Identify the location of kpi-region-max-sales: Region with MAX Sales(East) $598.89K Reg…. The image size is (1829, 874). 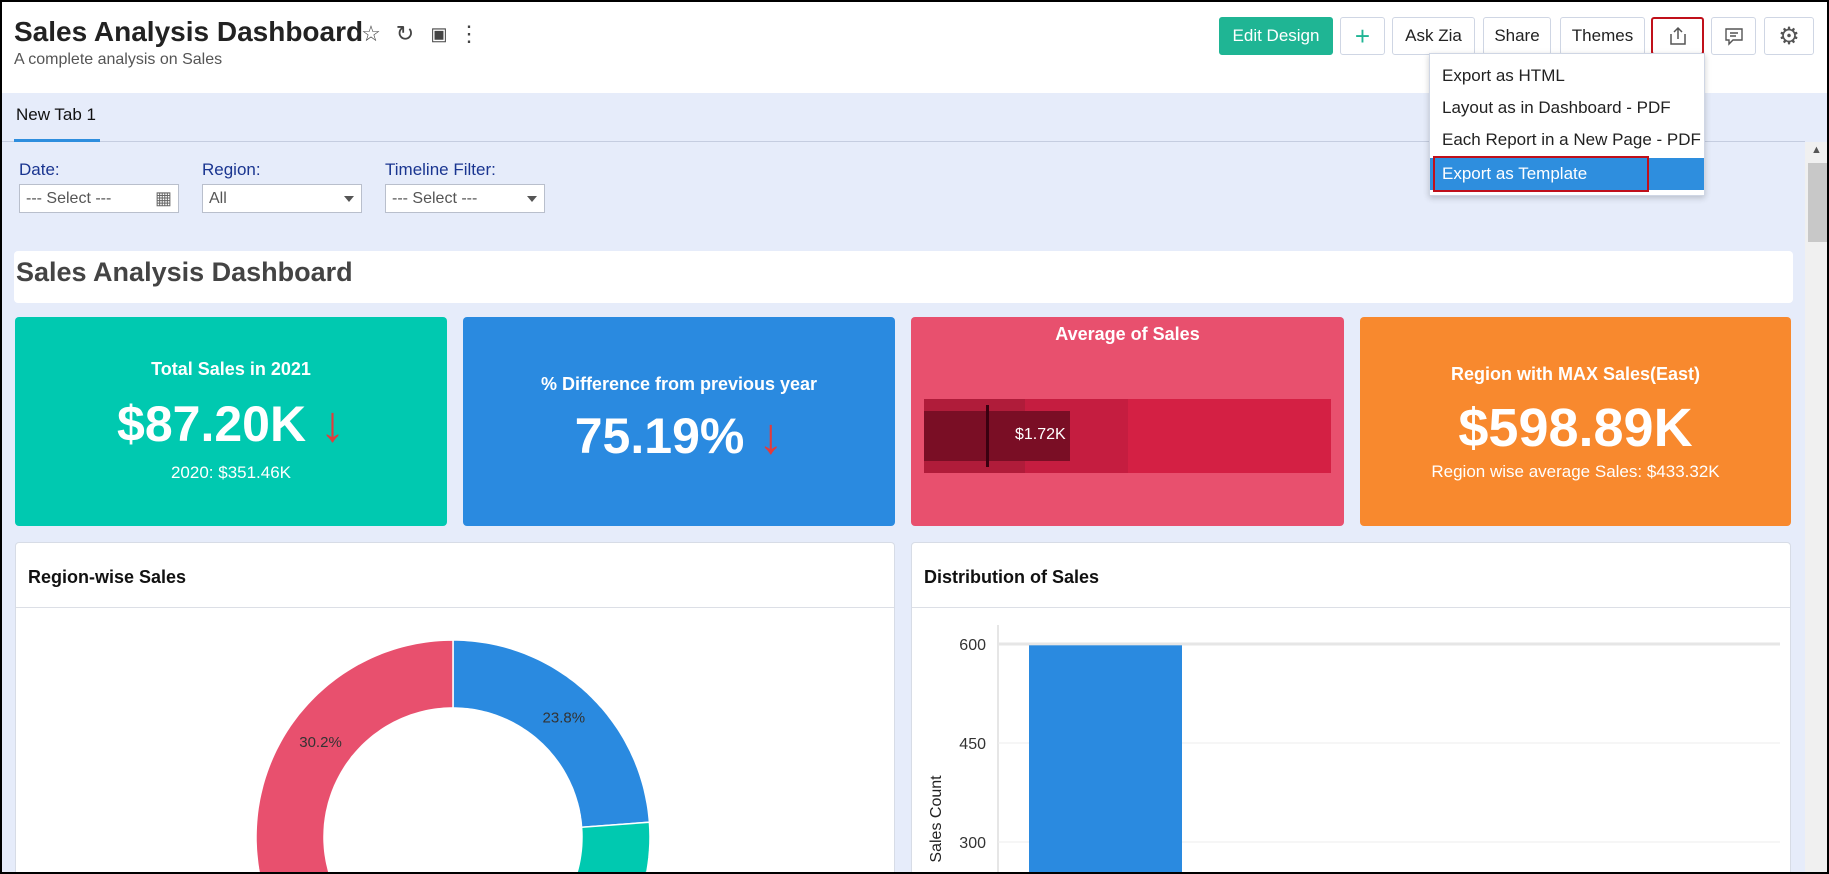
(1575, 421).